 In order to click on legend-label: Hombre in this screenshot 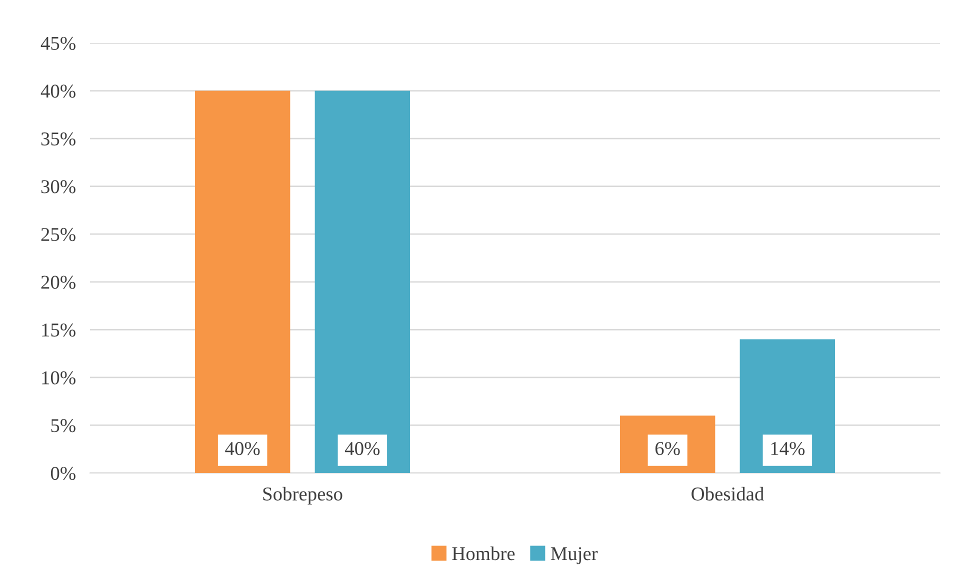, I will do `click(483, 553)`.